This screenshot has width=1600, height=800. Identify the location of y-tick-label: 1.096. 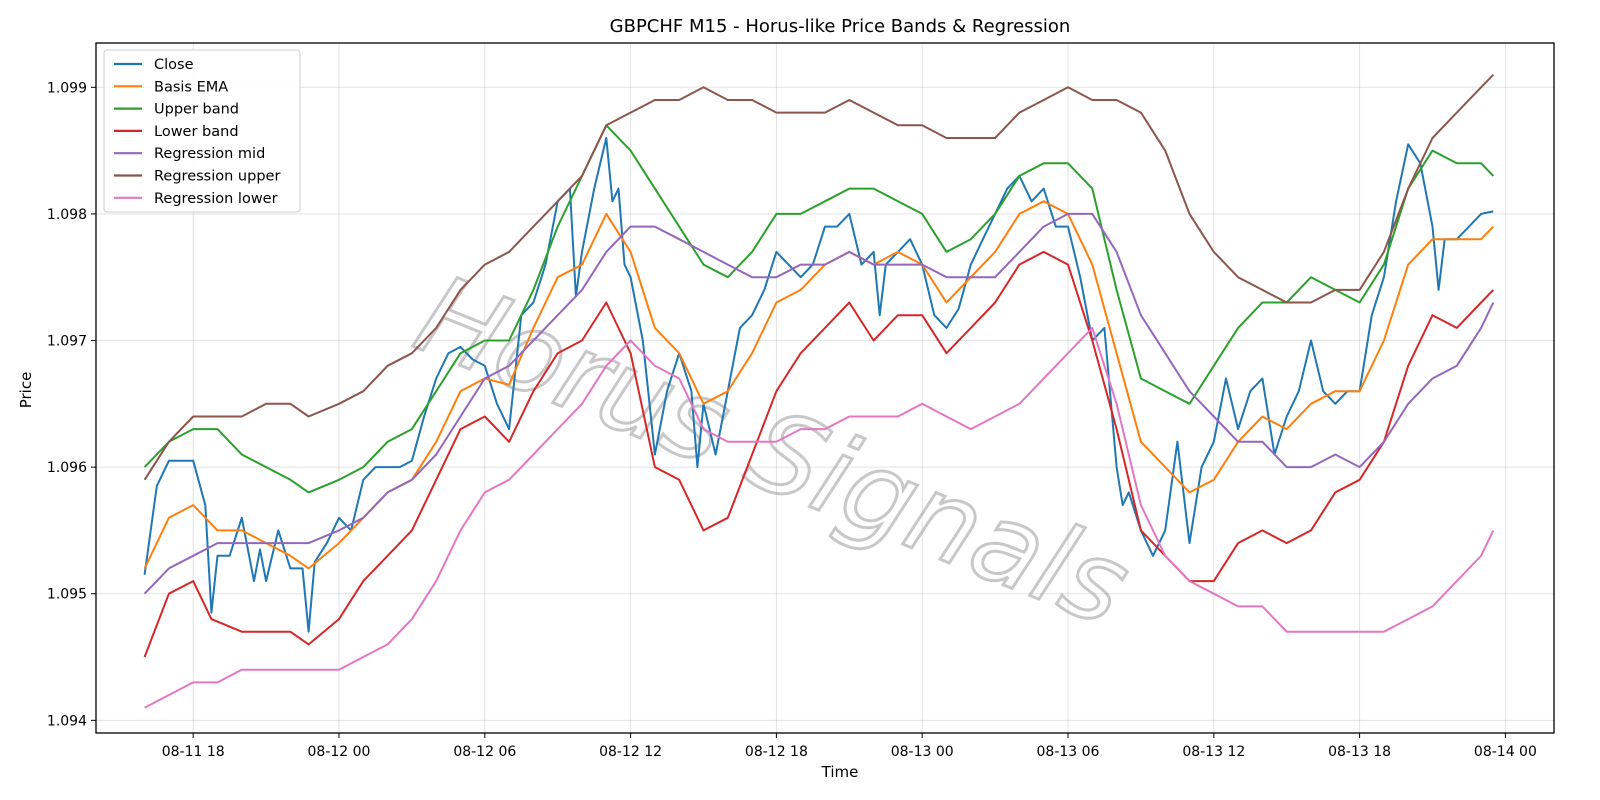
(67, 468).